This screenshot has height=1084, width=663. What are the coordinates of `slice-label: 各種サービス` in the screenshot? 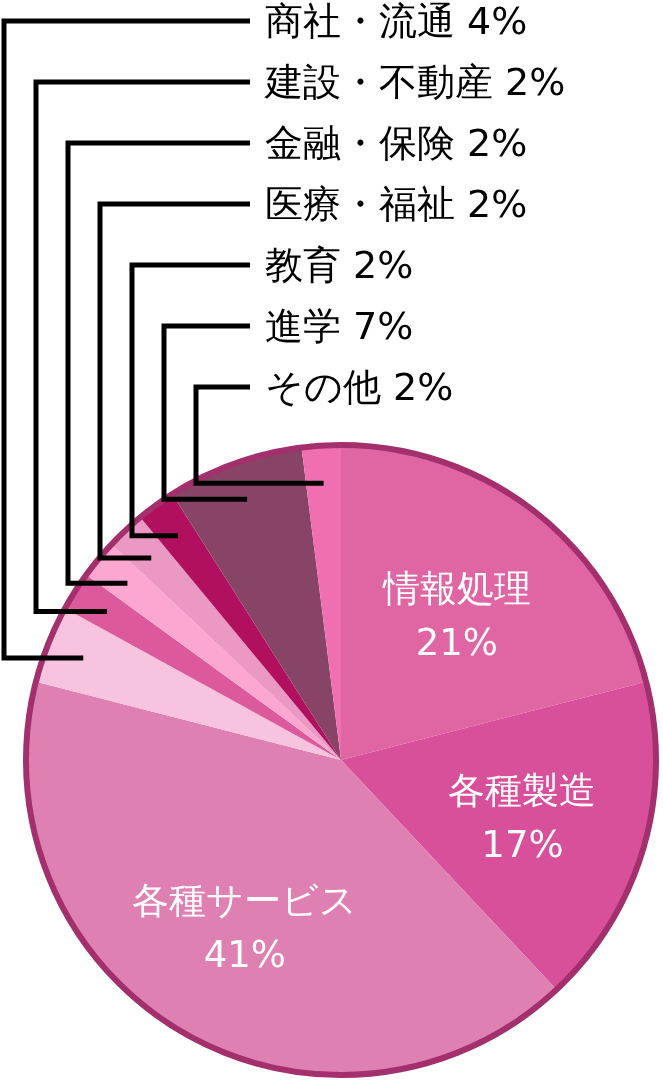 It's located at (245, 900).